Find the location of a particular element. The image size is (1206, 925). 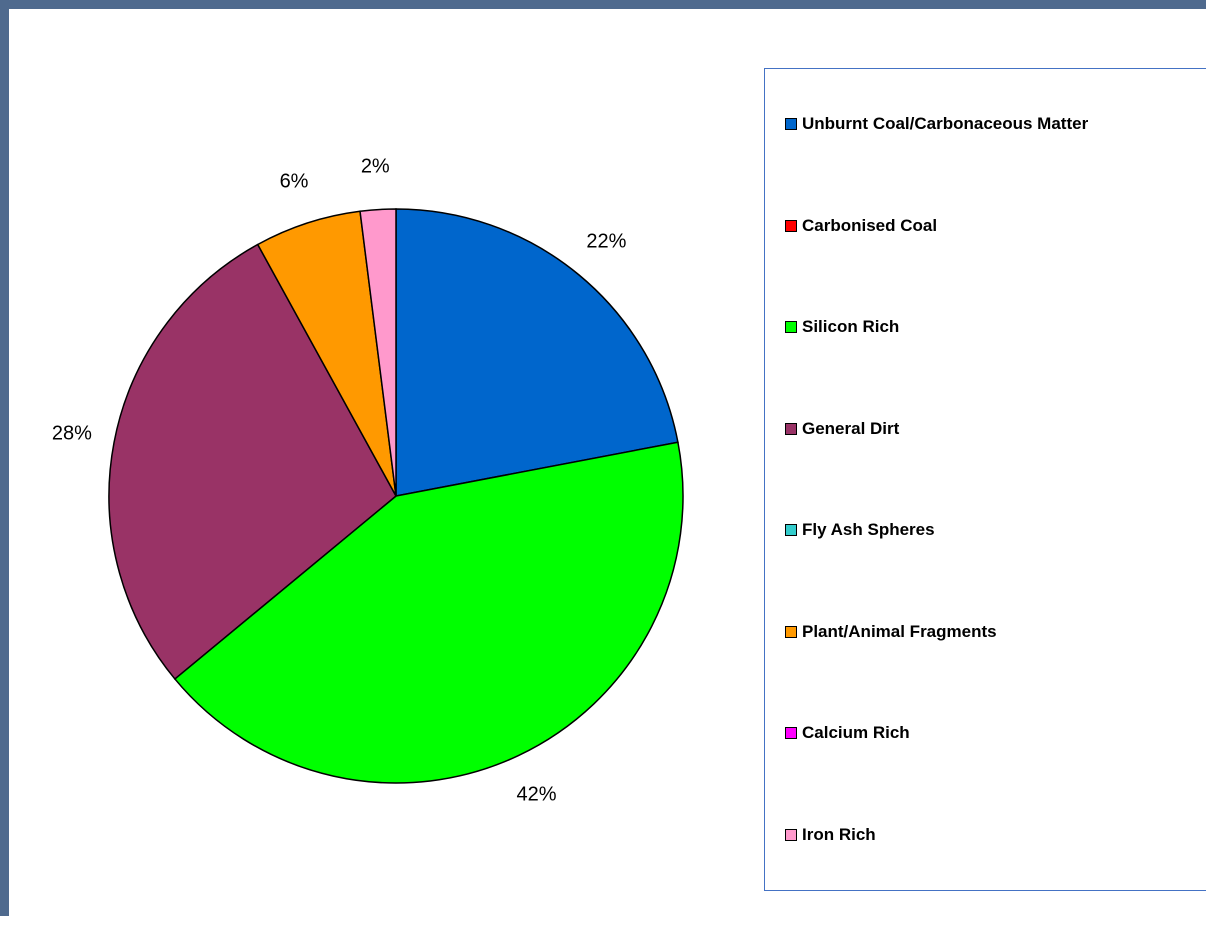

legend-label: Calcium Rich is located at coordinates (856, 732).